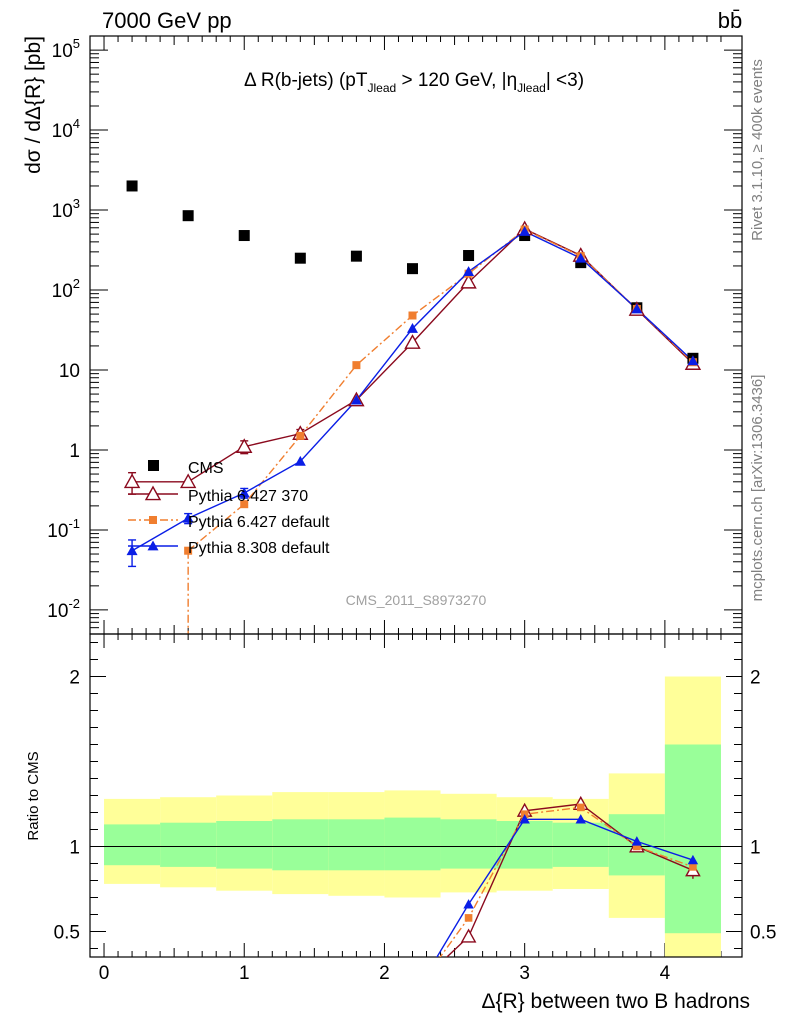 This screenshot has height=1029, width=786. Describe the element at coordinates (66, 289) in the screenshot. I see `y-tick-label: 10²` at that location.